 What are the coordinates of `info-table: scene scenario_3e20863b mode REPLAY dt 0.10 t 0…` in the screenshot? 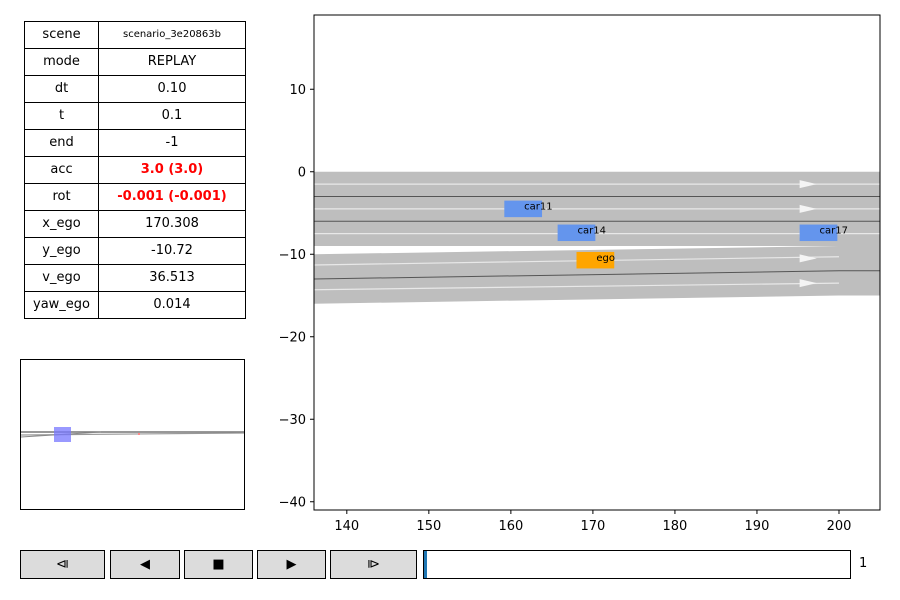 It's located at (135, 170).